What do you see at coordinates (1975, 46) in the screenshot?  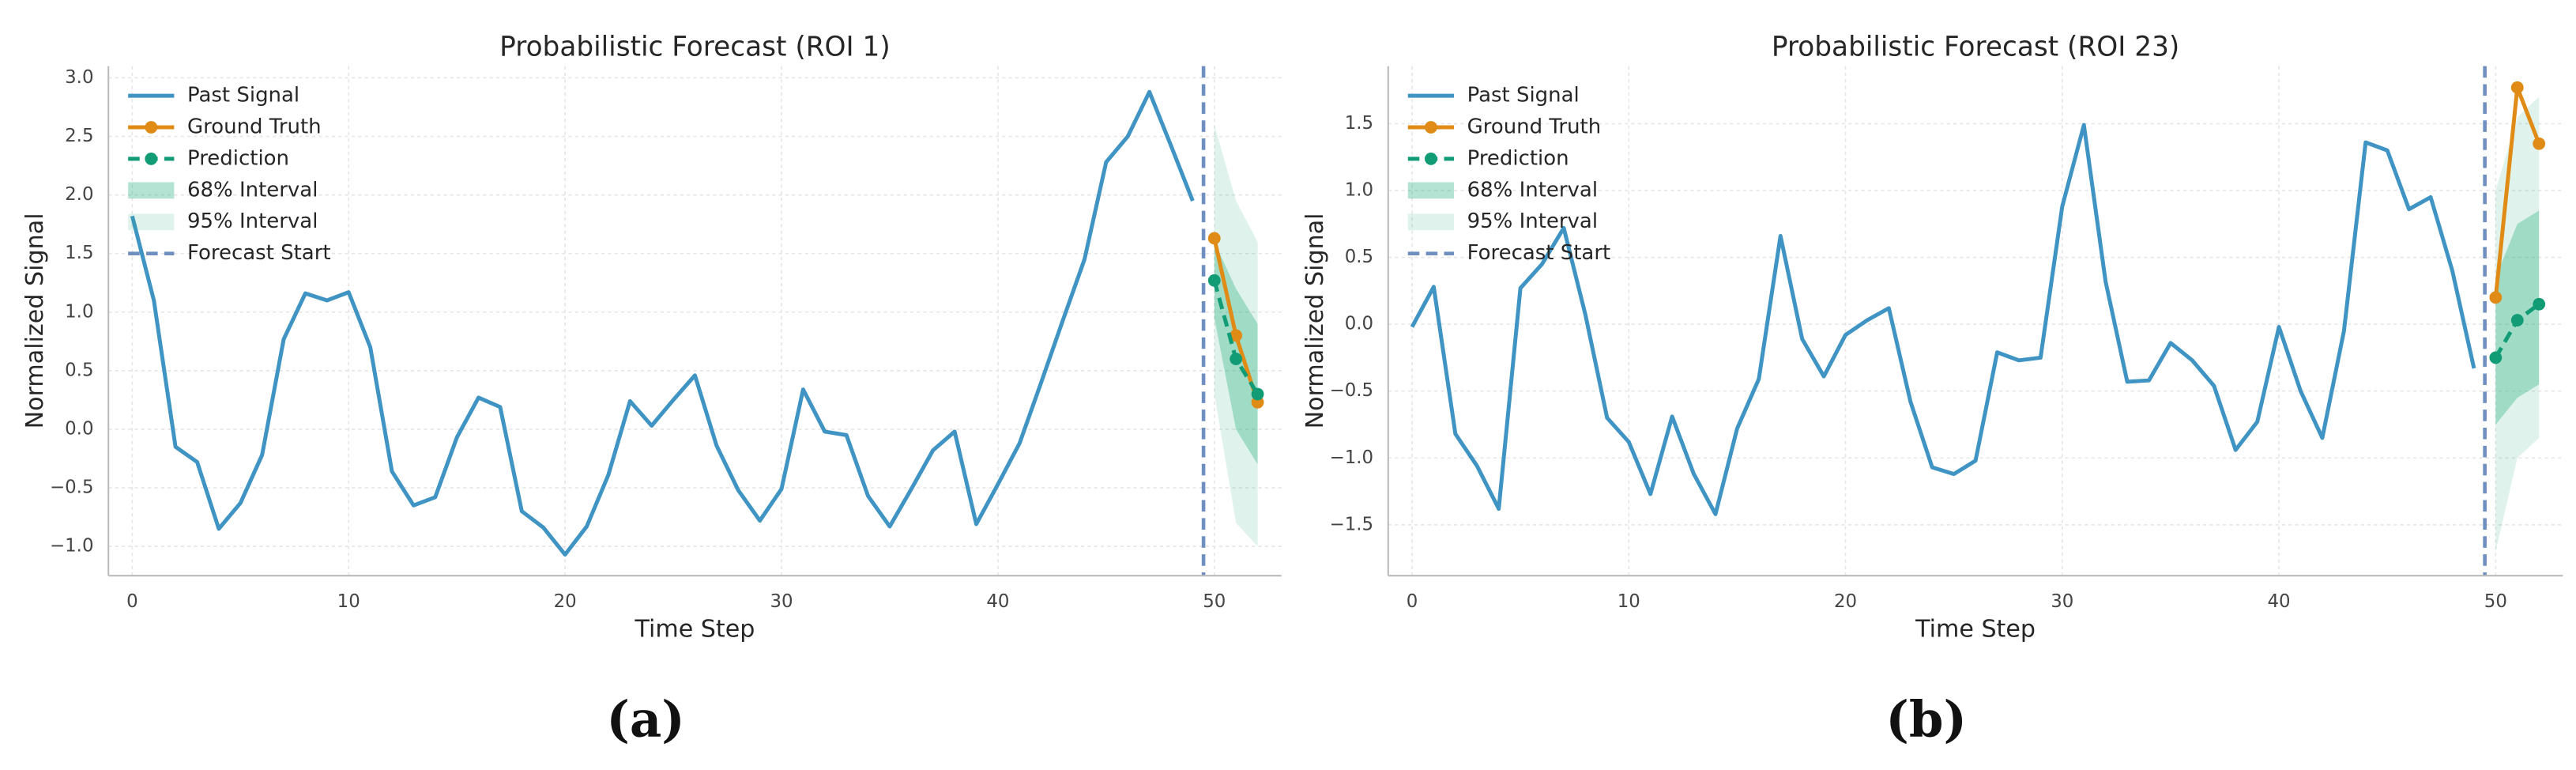 I see `chart-title: Probabilistic Forecast (ROI 23)` at bounding box center [1975, 46].